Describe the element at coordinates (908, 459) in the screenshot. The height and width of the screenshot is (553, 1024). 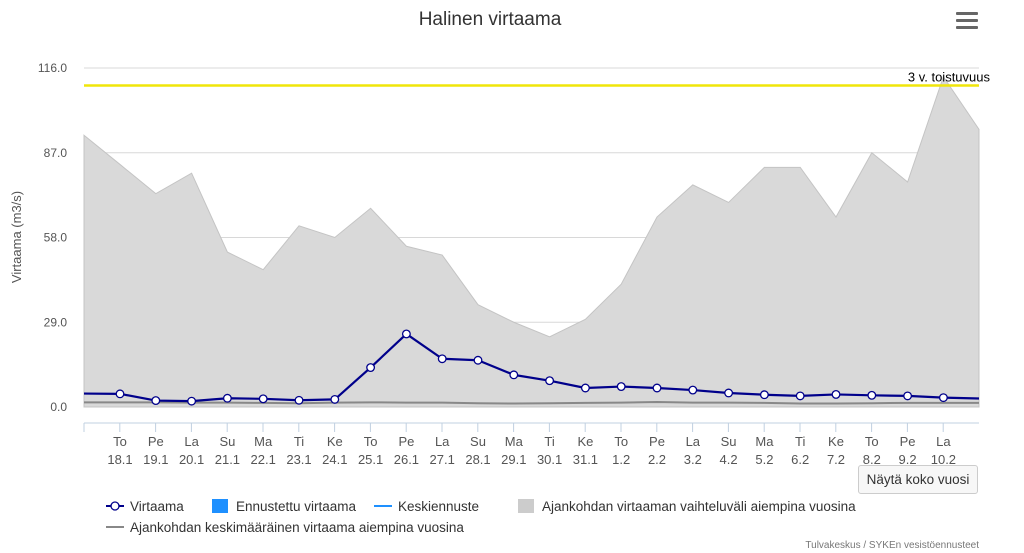
I see `x-tick-date: 9.2` at that location.